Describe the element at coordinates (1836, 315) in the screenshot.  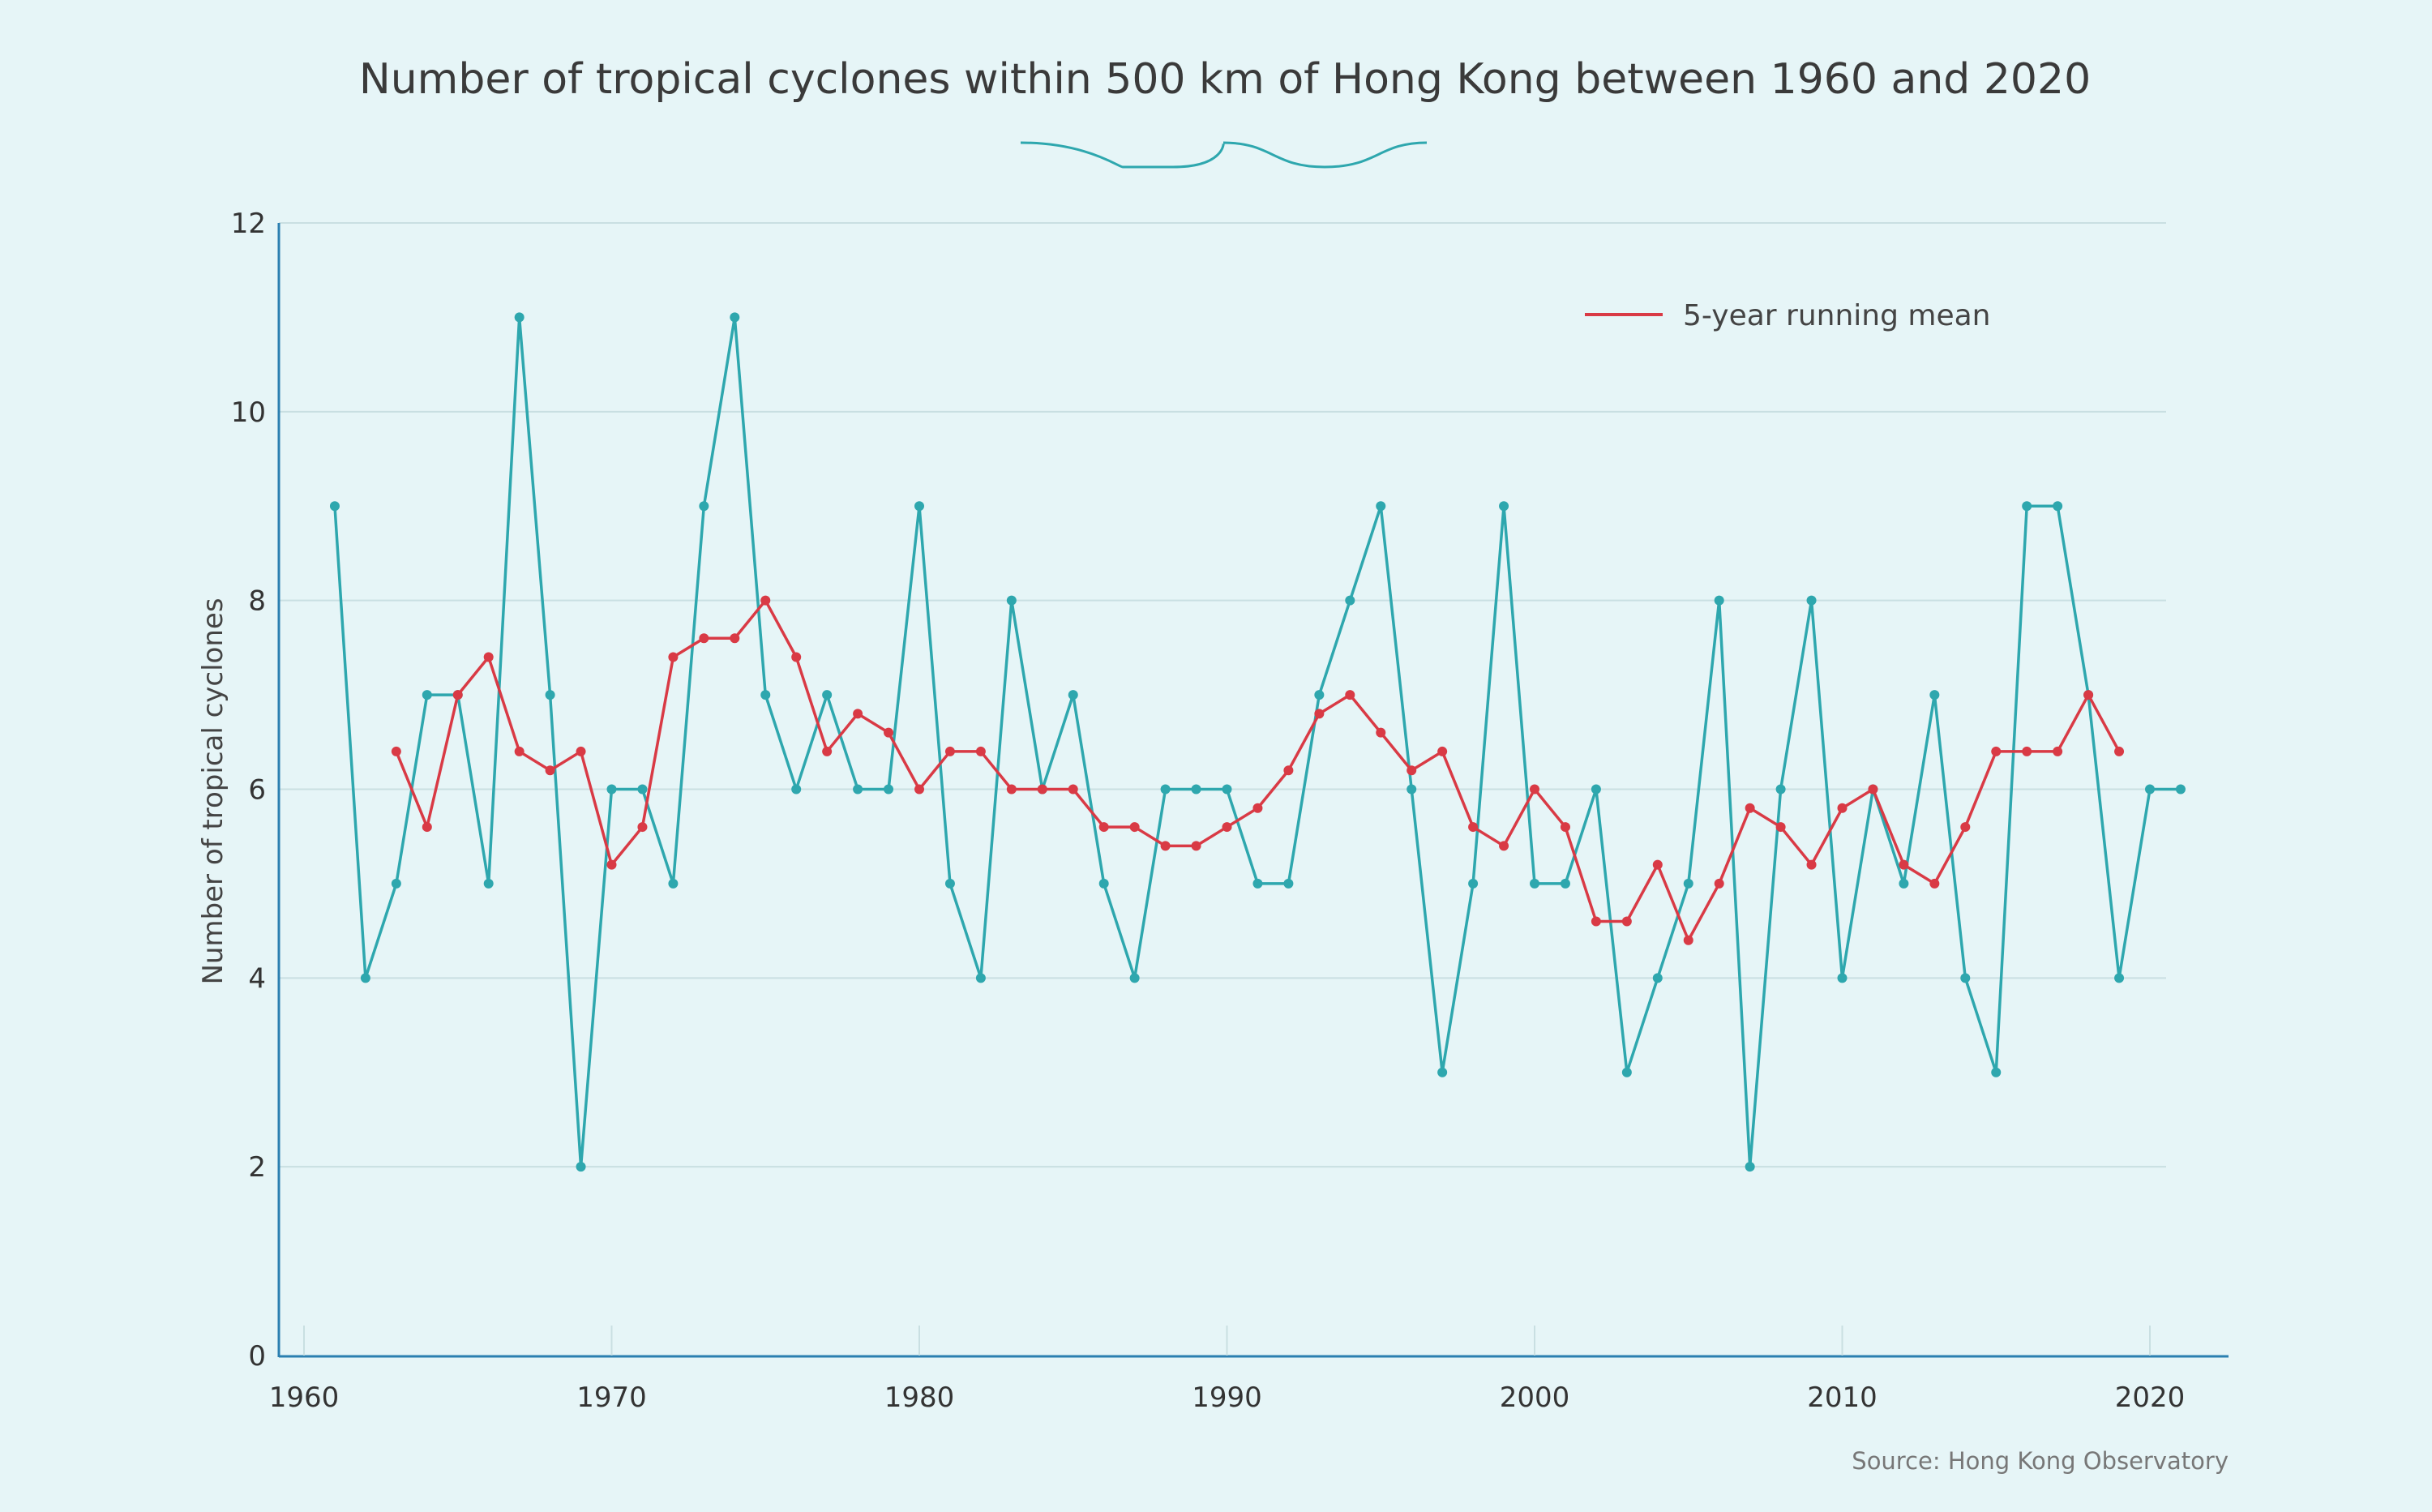
I see `legend-label: 5-year running mean` at that location.